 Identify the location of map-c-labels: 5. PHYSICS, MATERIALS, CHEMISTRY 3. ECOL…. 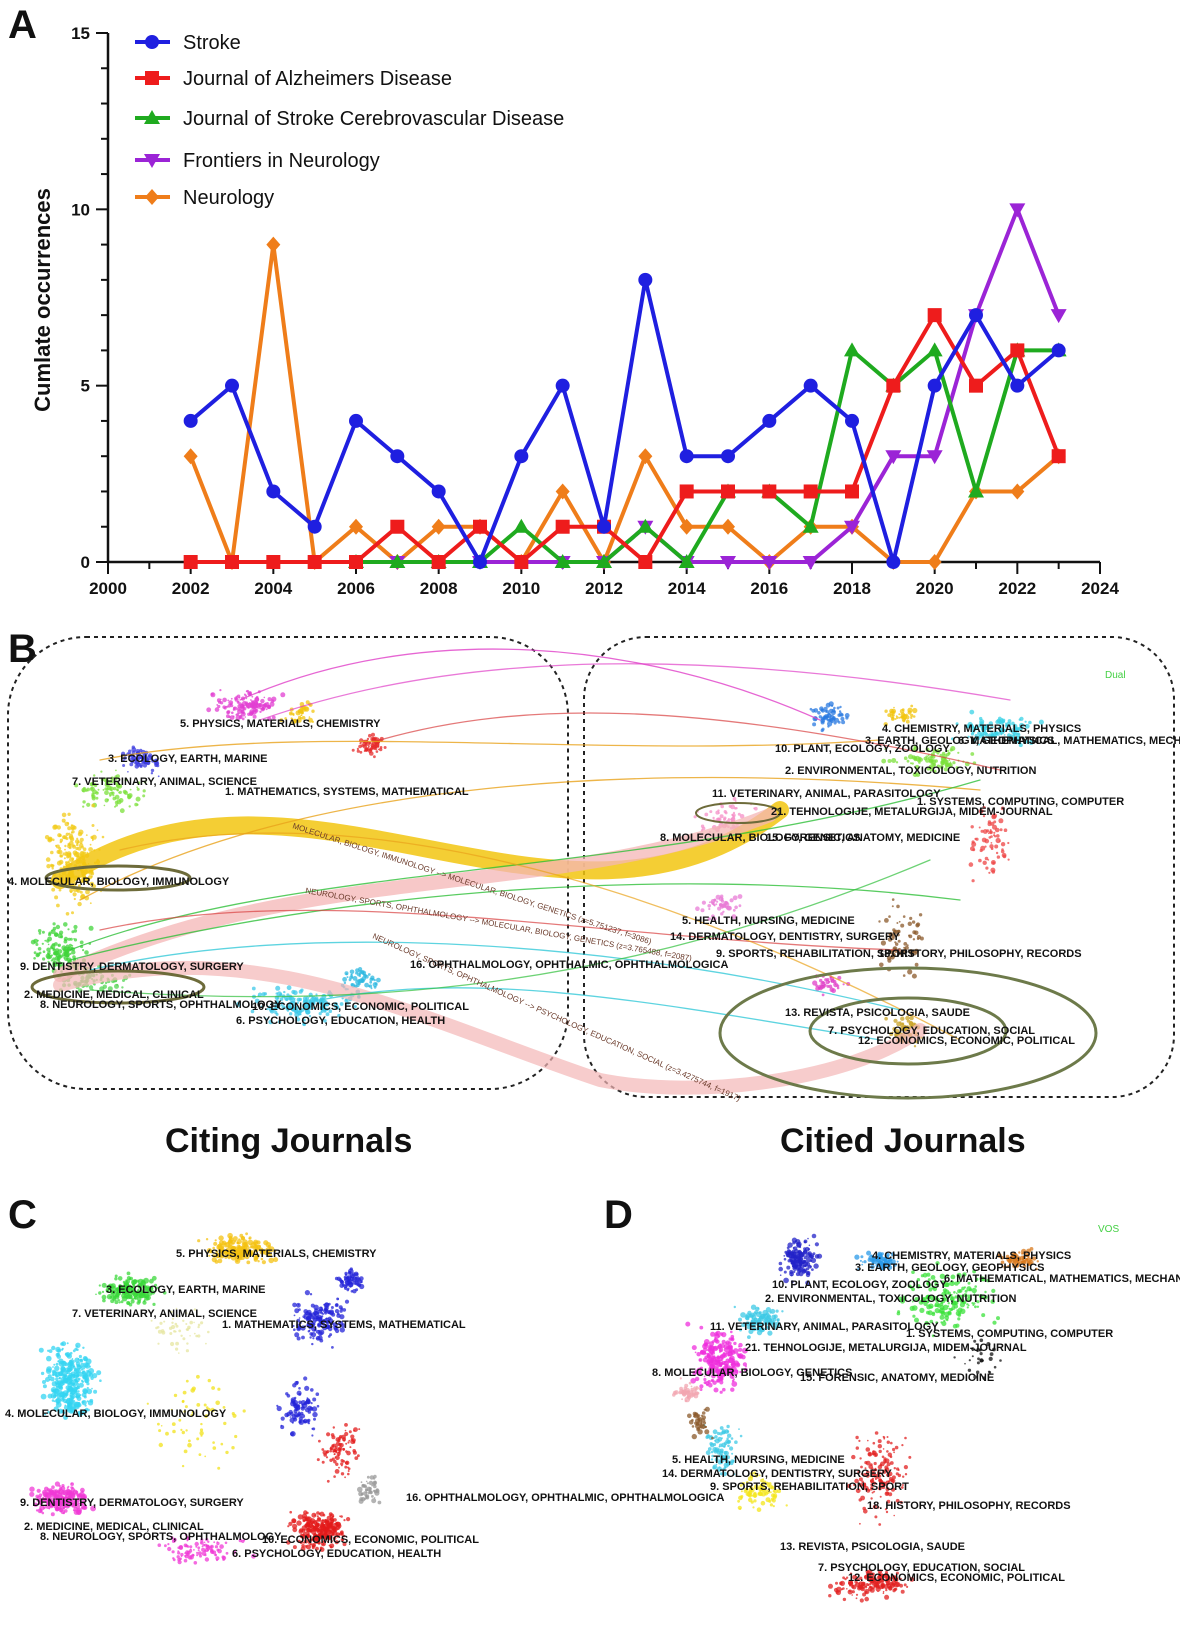
(364, 1404).